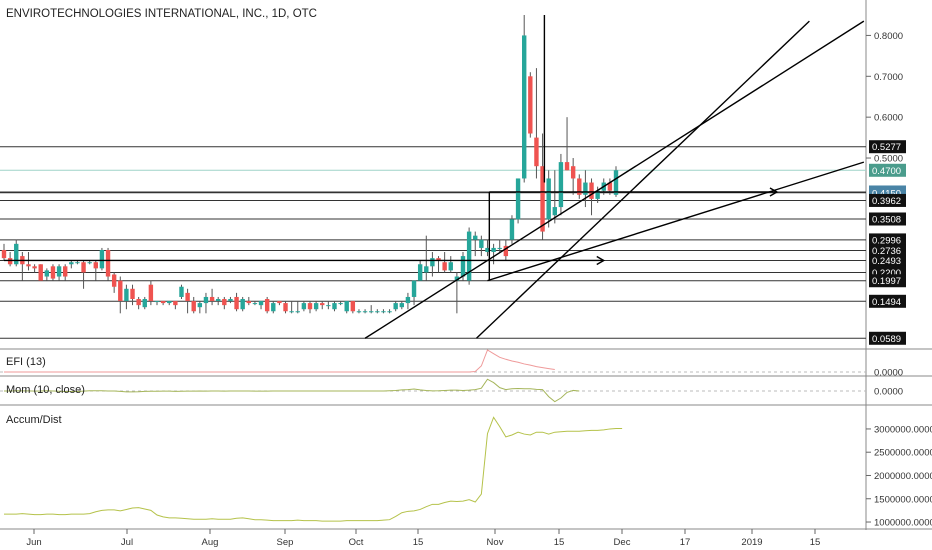 This screenshot has width=932, height=550. I want to click on level-badge-label: 0.1997, so click(886, 281).